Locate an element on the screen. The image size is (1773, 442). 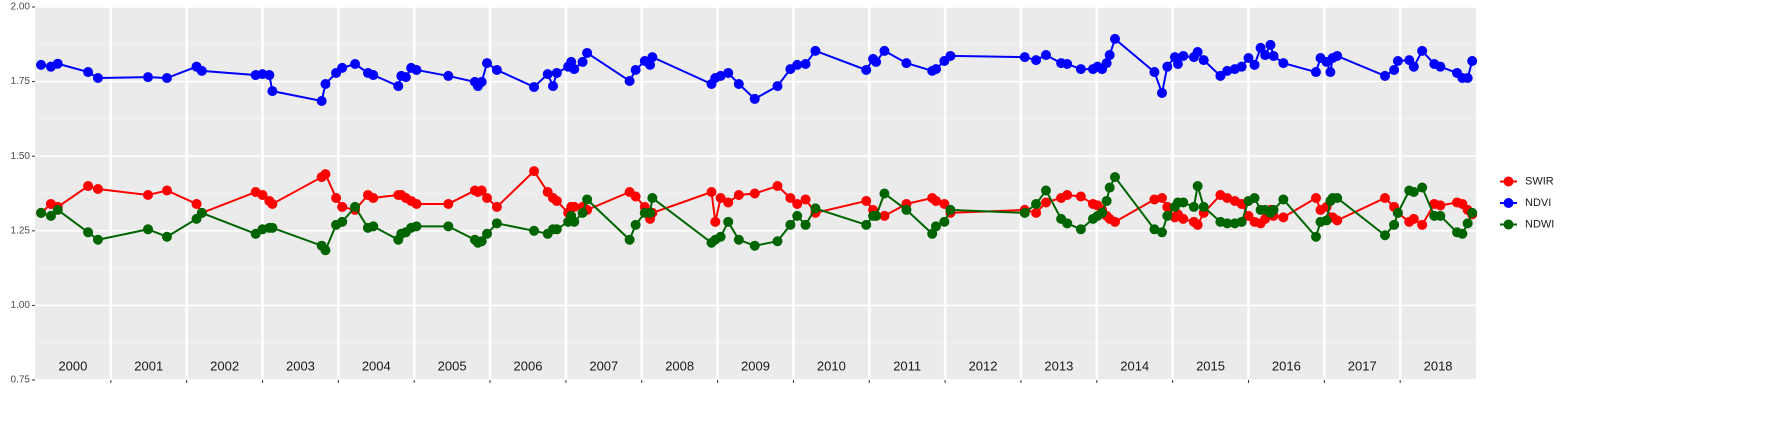
year-label: 2011 is located at coordinates (907, 365).